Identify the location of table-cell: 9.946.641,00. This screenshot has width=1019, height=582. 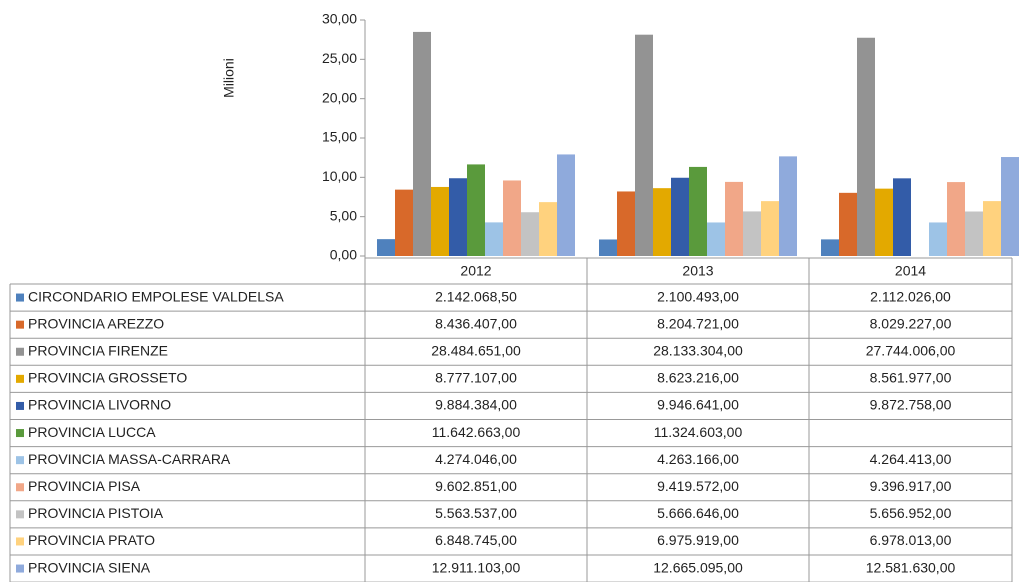
(698, 405).